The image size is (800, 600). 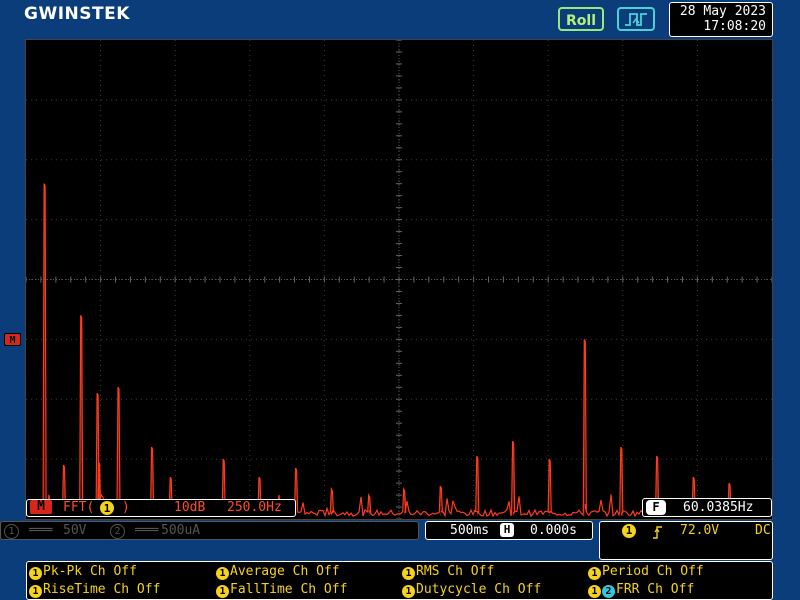 I want to click on measurement-rms: 1 RMS Ch Off, so click(x=448, y=572).